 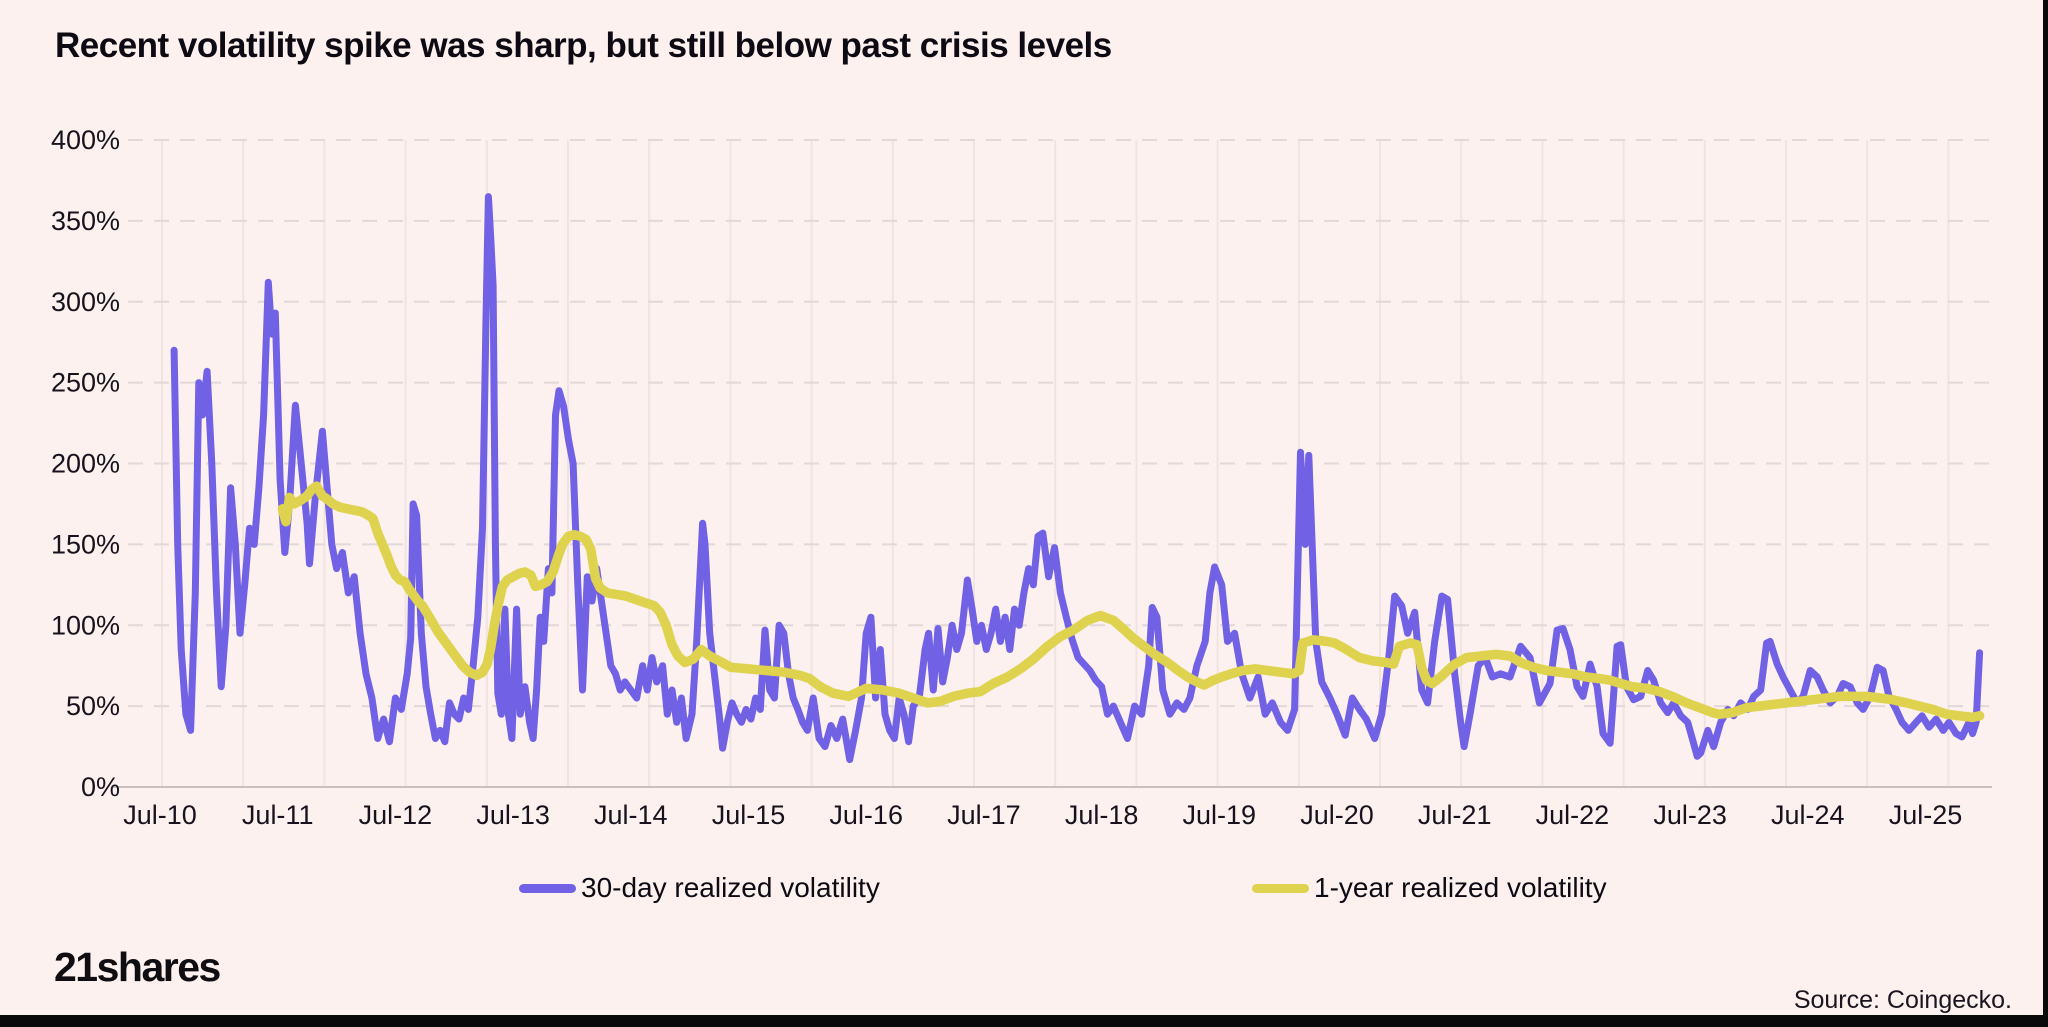 I want to click on window-edge-right, so click(x=2045, y=513).